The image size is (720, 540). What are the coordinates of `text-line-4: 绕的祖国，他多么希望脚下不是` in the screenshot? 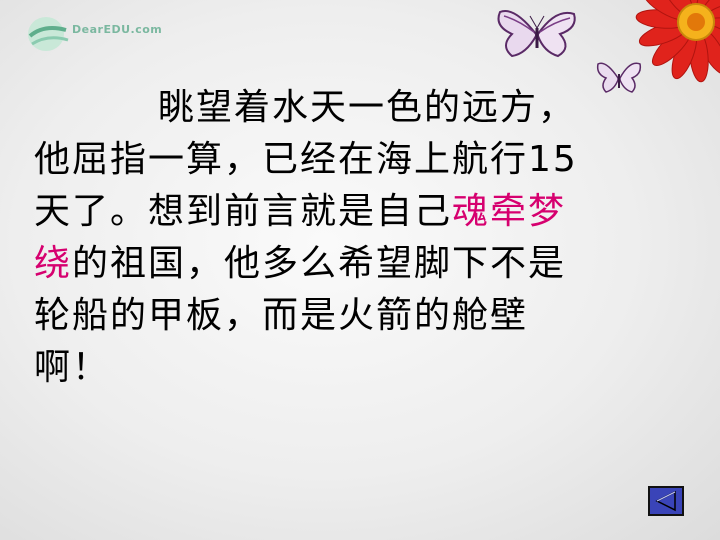 It's located at (354, 264).